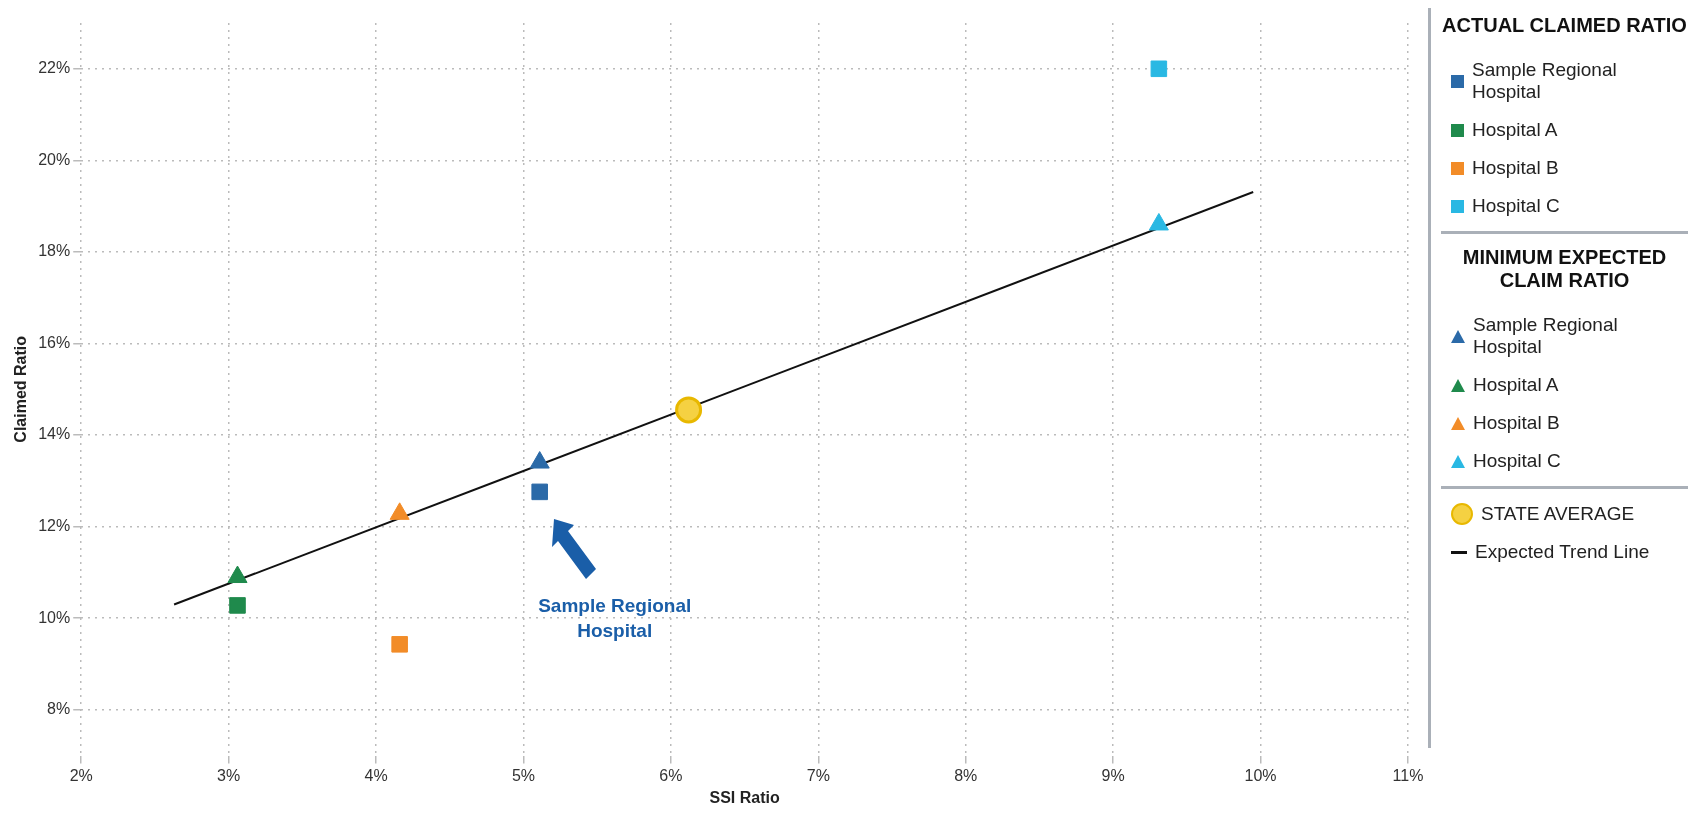 This screenshot has width=1696, height=813. I want to click on y-tick-label: 10%, so click(54, 617).